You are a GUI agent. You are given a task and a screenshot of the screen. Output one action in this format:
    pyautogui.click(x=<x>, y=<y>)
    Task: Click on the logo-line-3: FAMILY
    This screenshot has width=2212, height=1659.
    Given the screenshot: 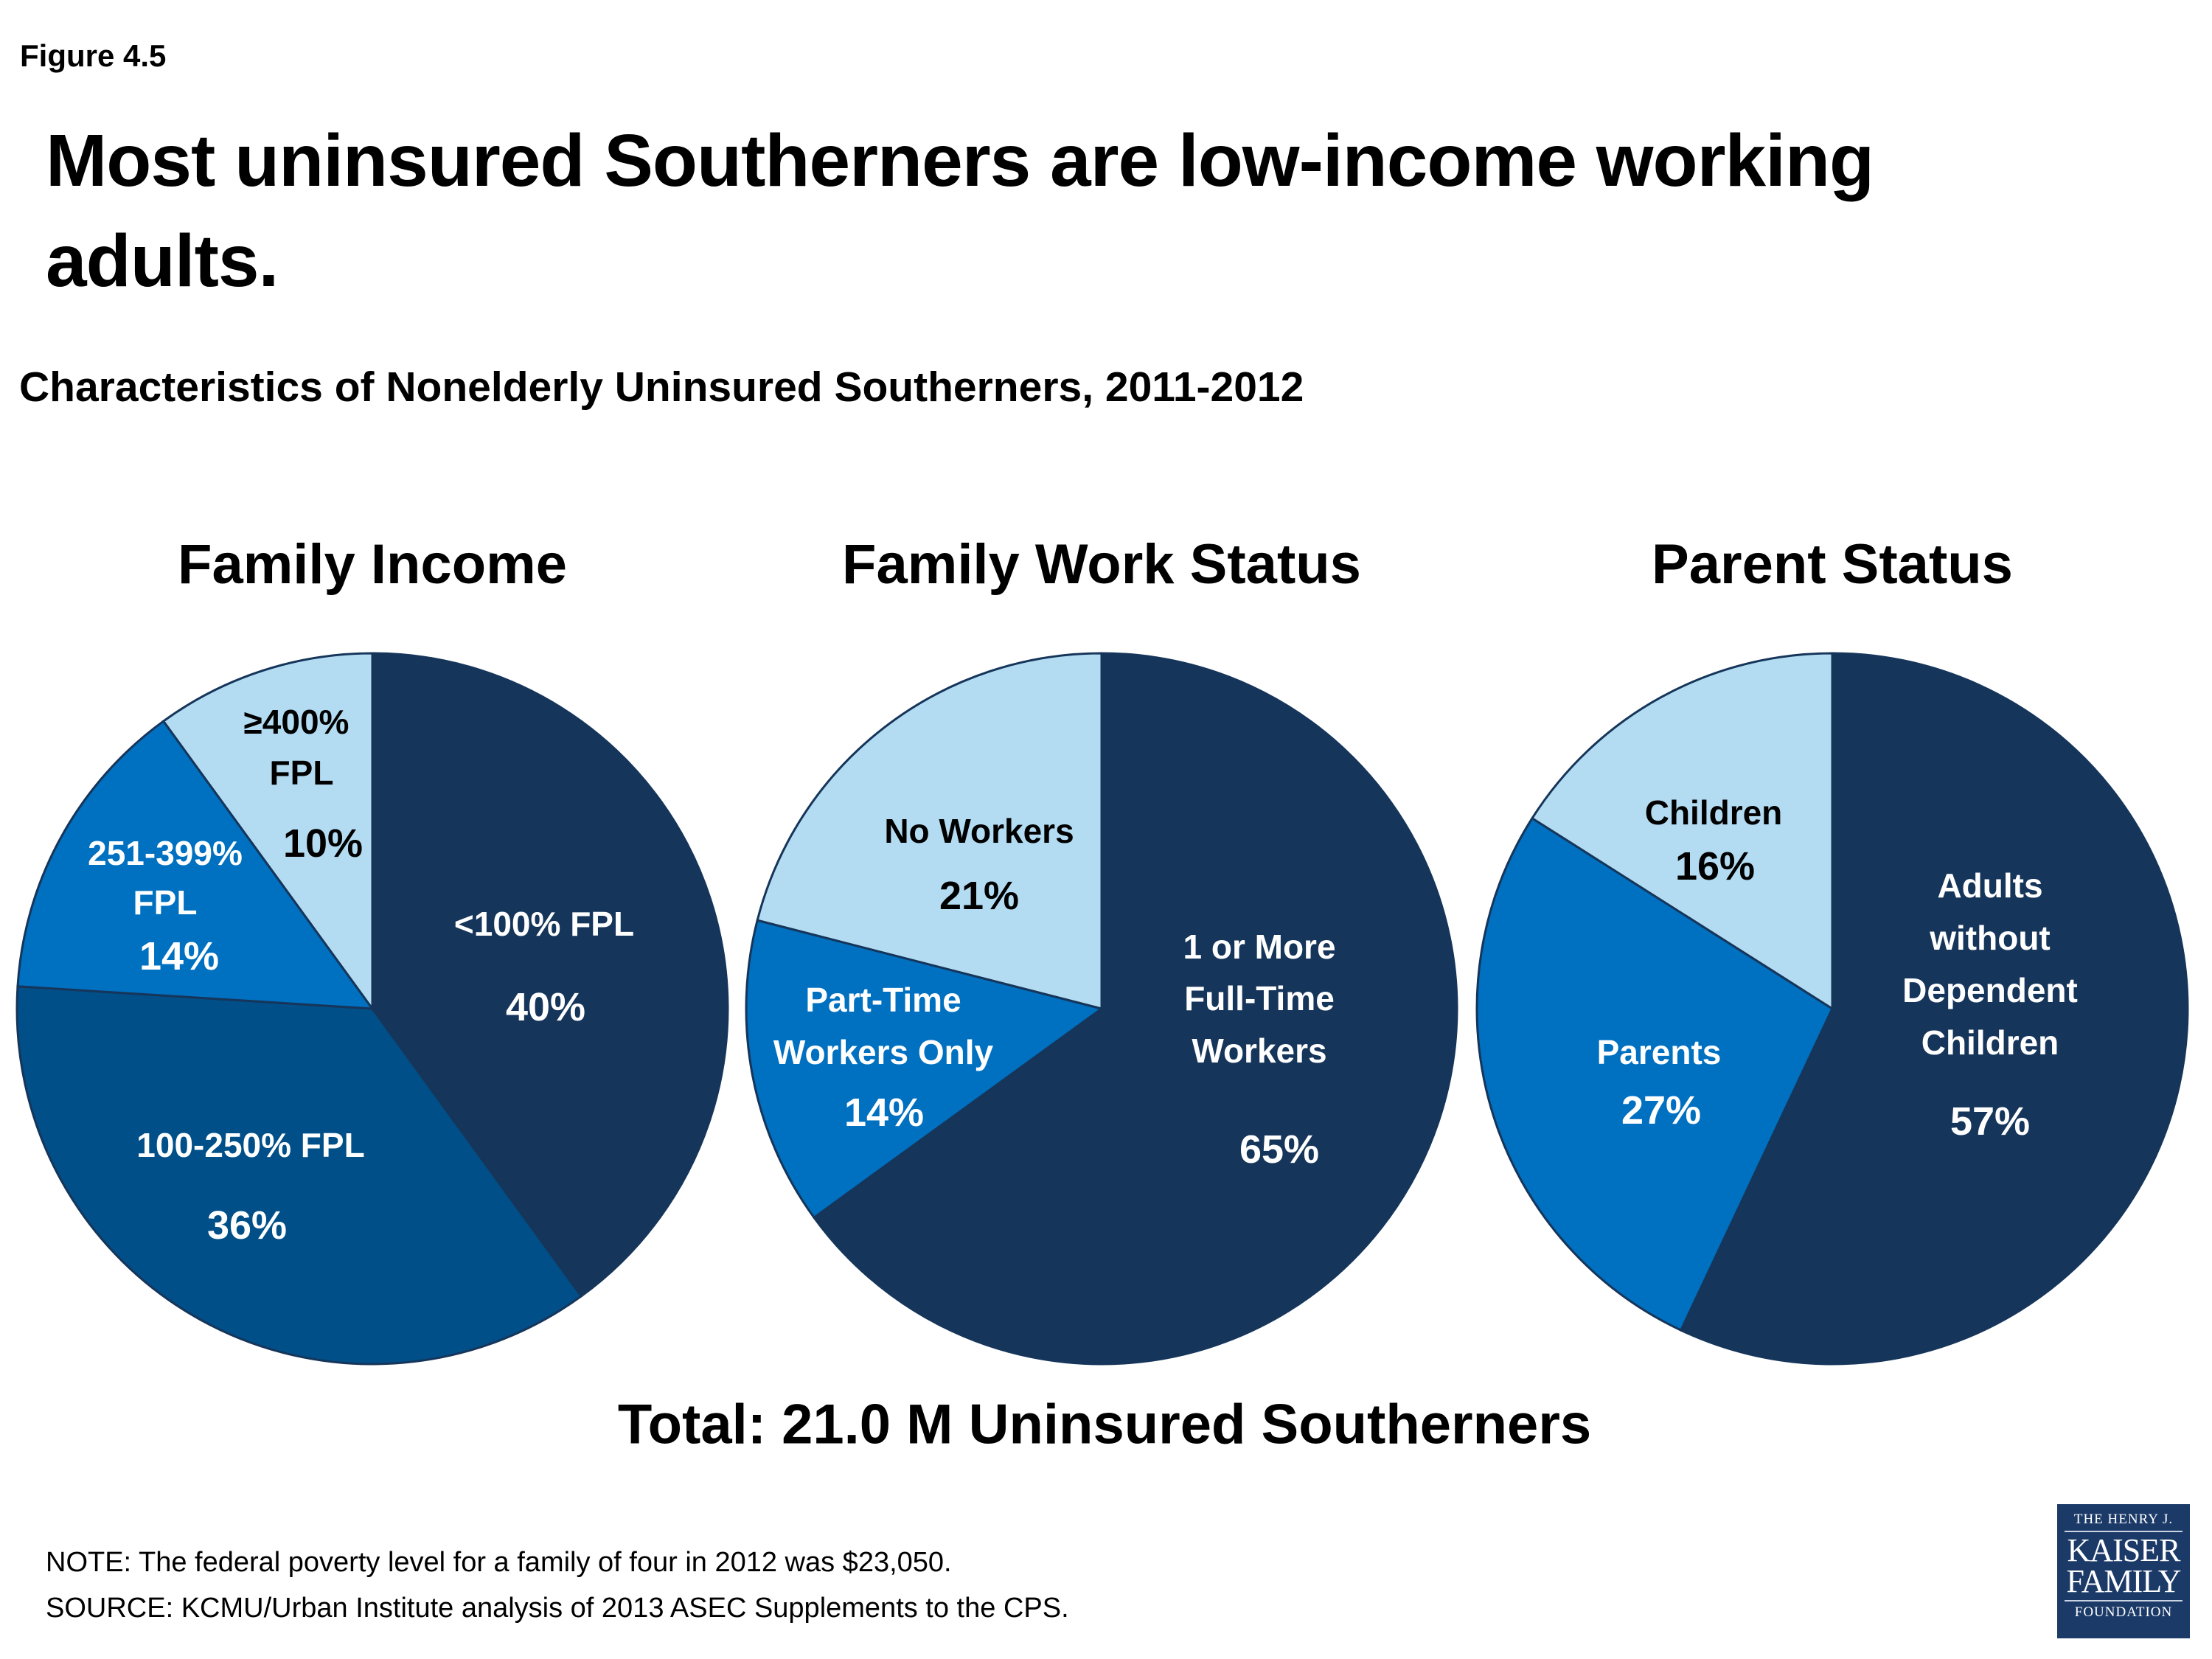 What is the action you would take?
    pyautogui.click(x=2123, y=1581)
    